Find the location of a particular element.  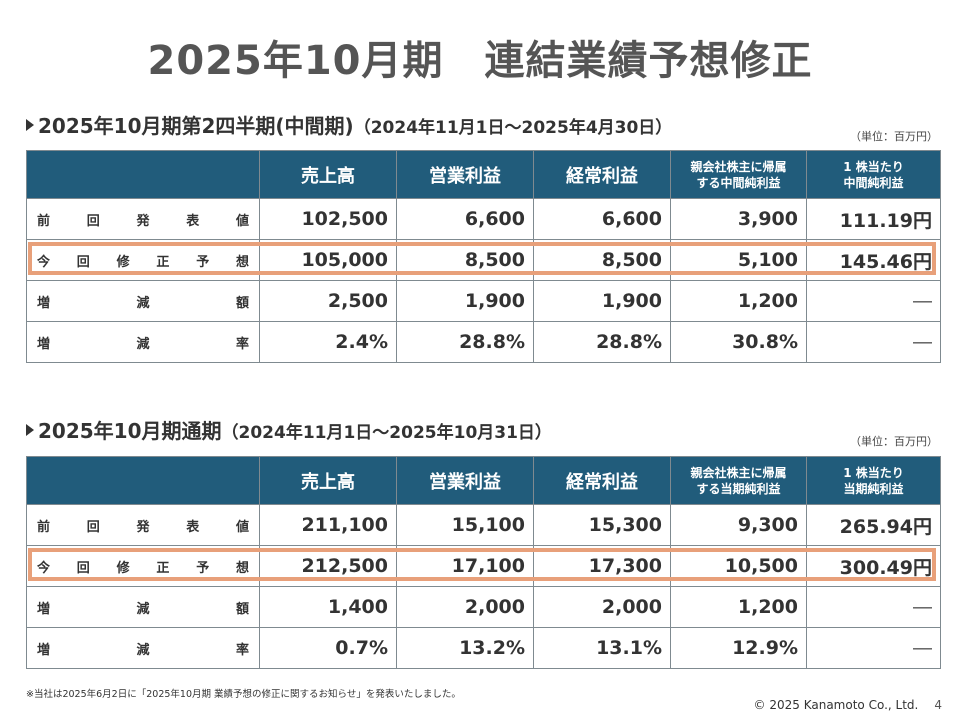

table-row: 増減額 2,500 1,900 1,900 1,200 ― is located at coordinates (483, 301).